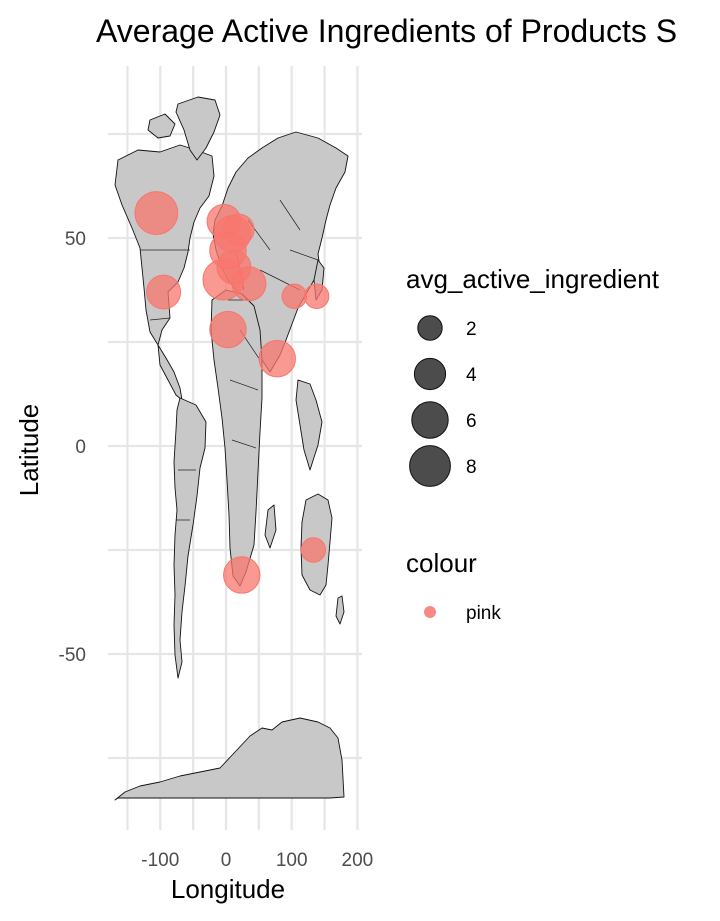 This screenshot has width=720, height=921. What do you see at coordinates (471, 329) in the screenshot?
I see `size-legend-label: 2` at bounding box center [471, 329].